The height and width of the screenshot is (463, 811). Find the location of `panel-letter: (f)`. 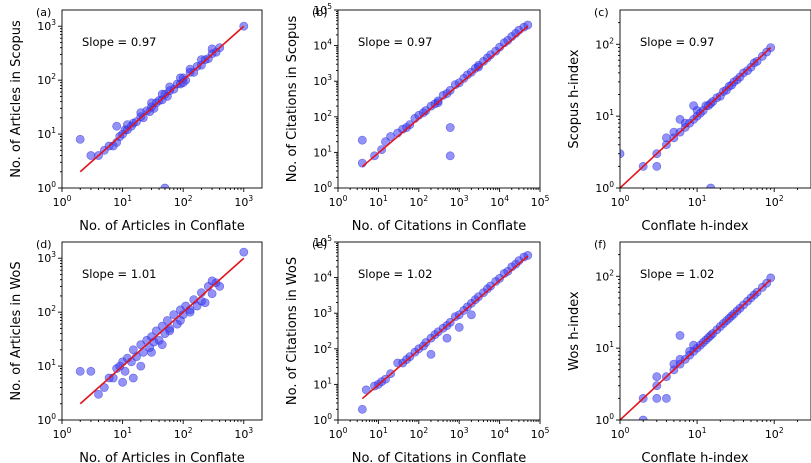

panel-letter: (f) is located at coordinates (600, 244).